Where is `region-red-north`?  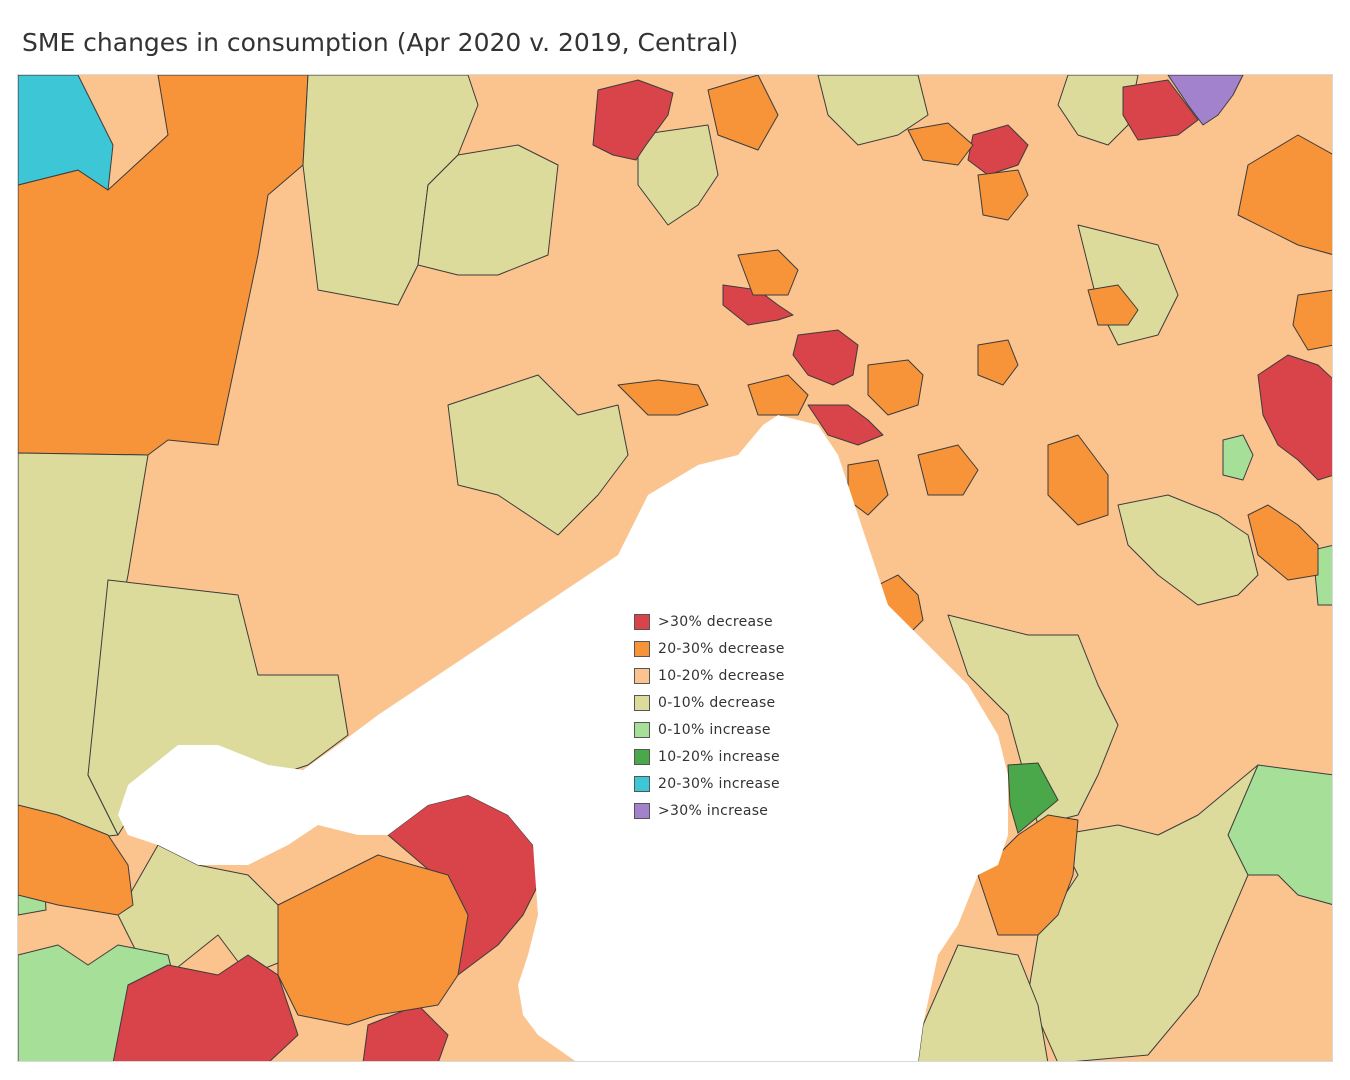
region-red-north is located at coordinates (633, 120).